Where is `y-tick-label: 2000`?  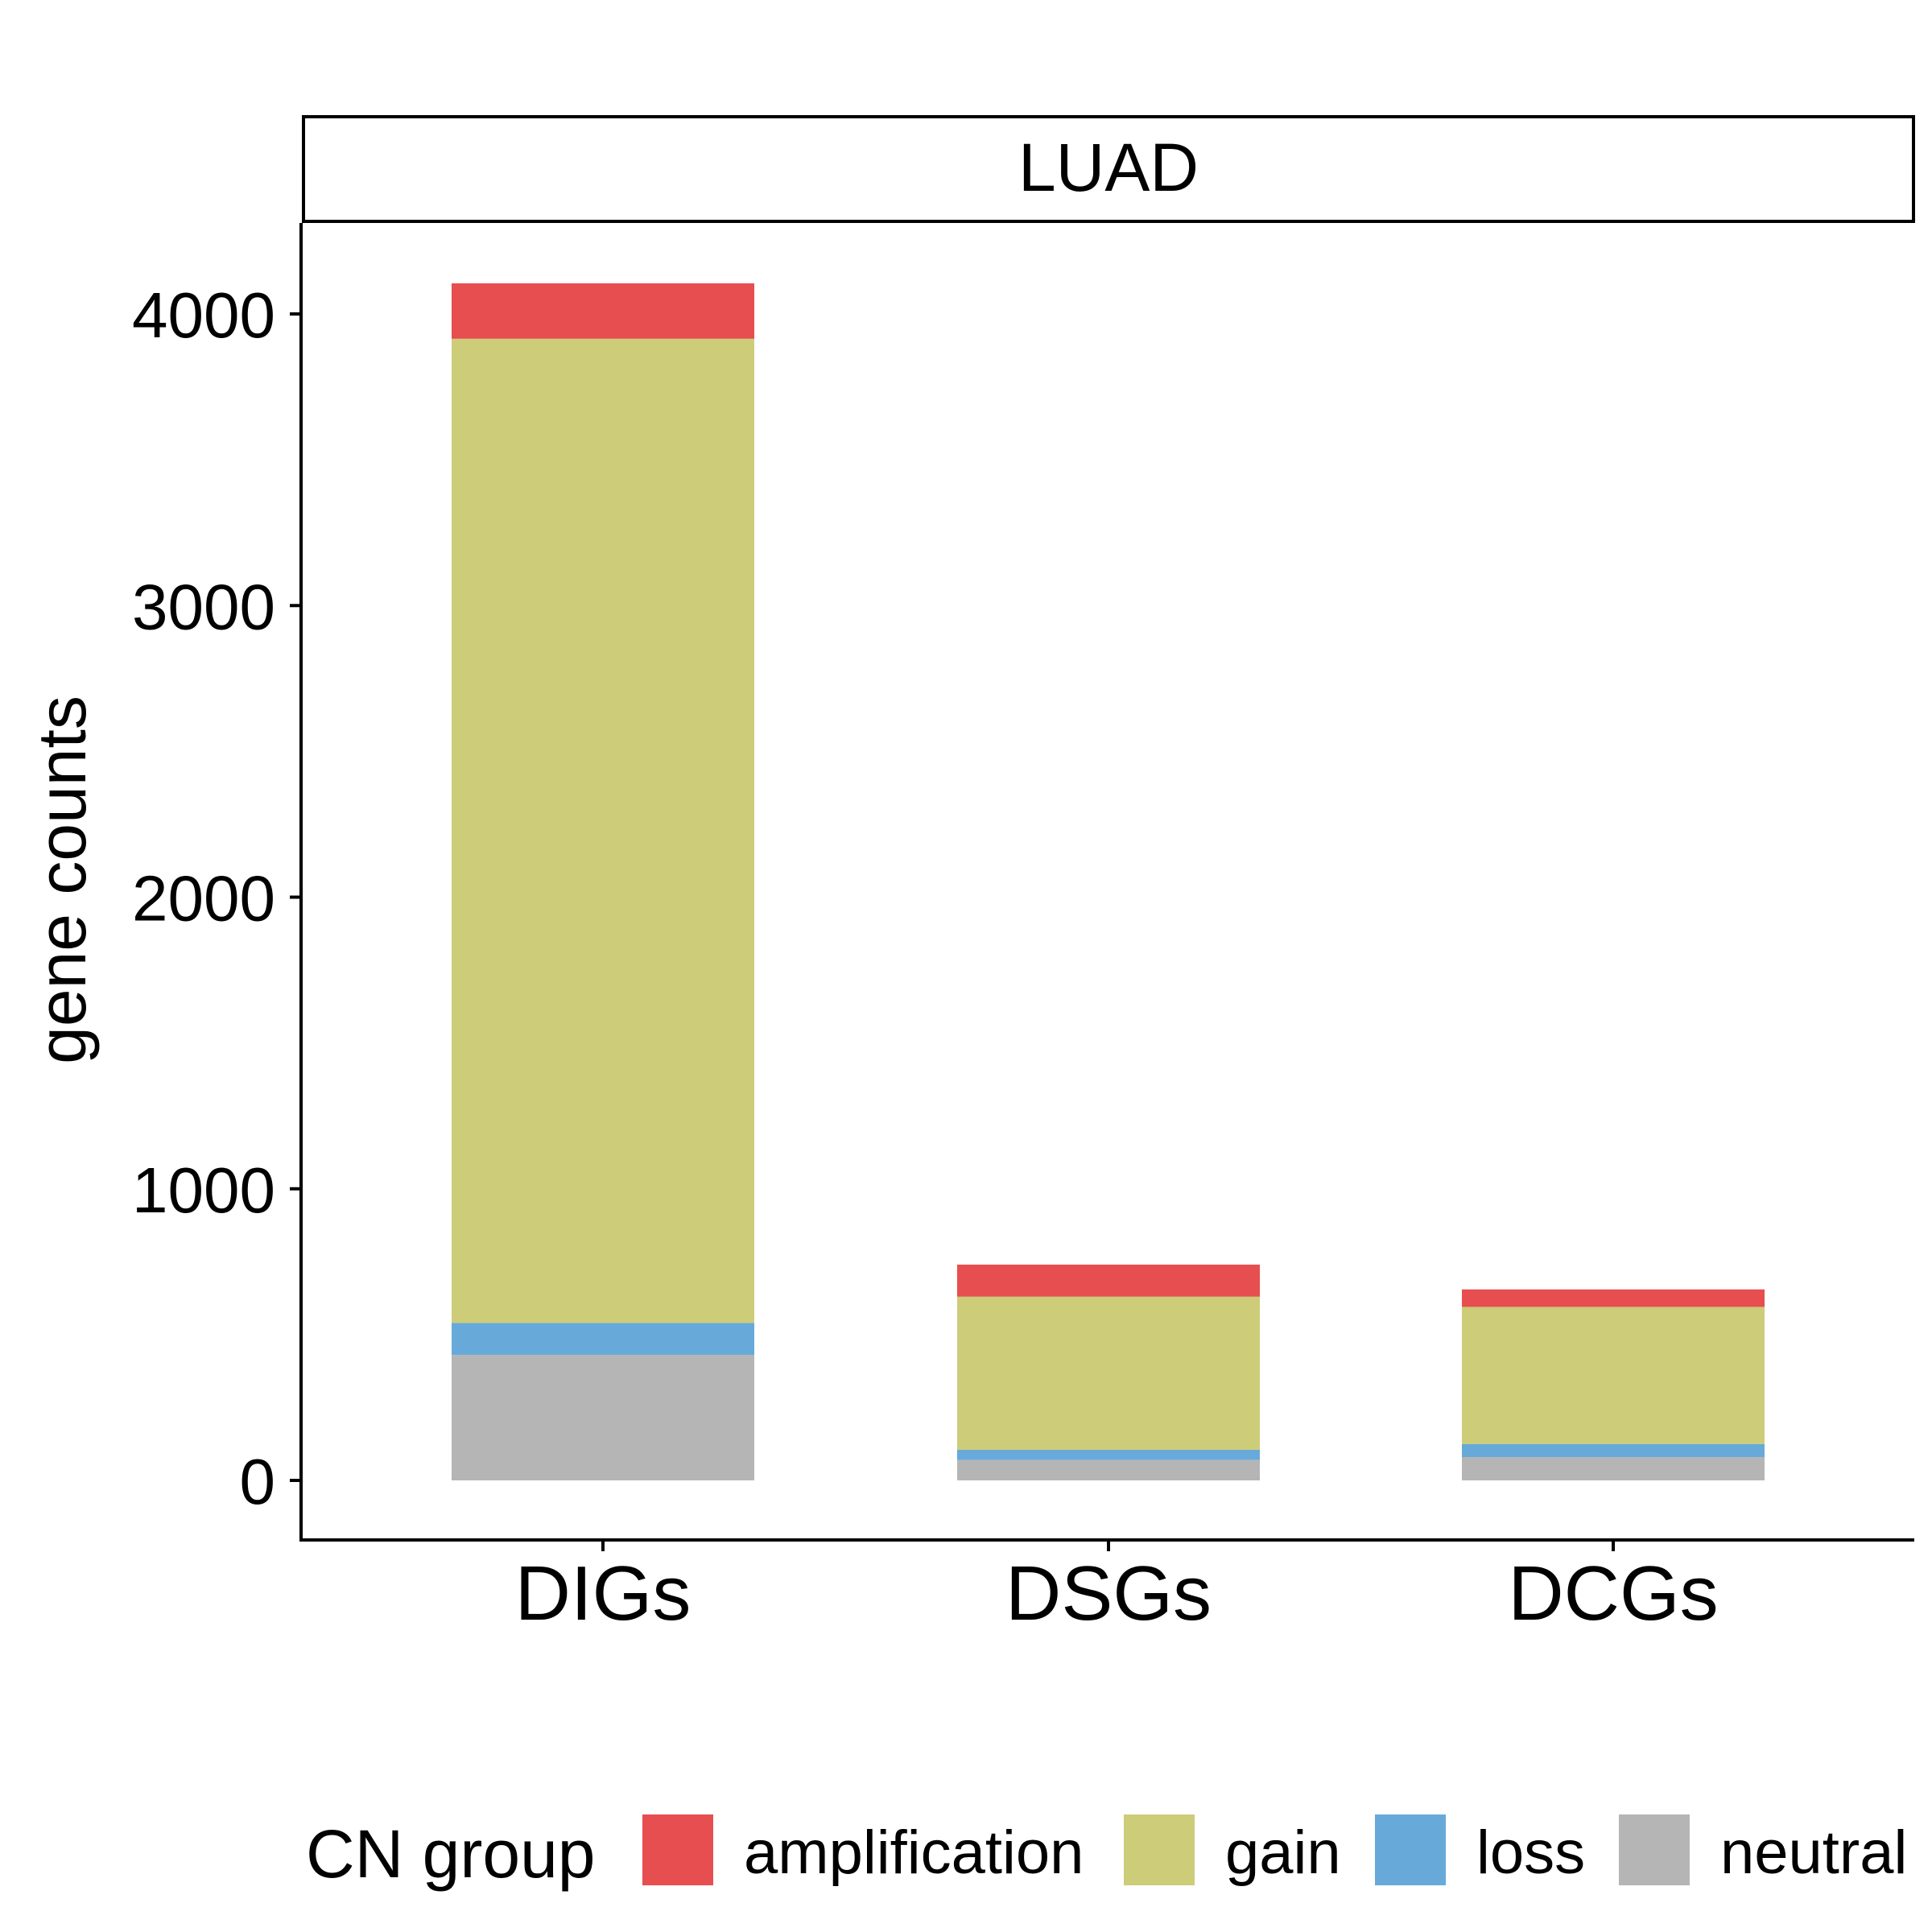 y-tick-label: 2000 is located at coordinates (203, 899).